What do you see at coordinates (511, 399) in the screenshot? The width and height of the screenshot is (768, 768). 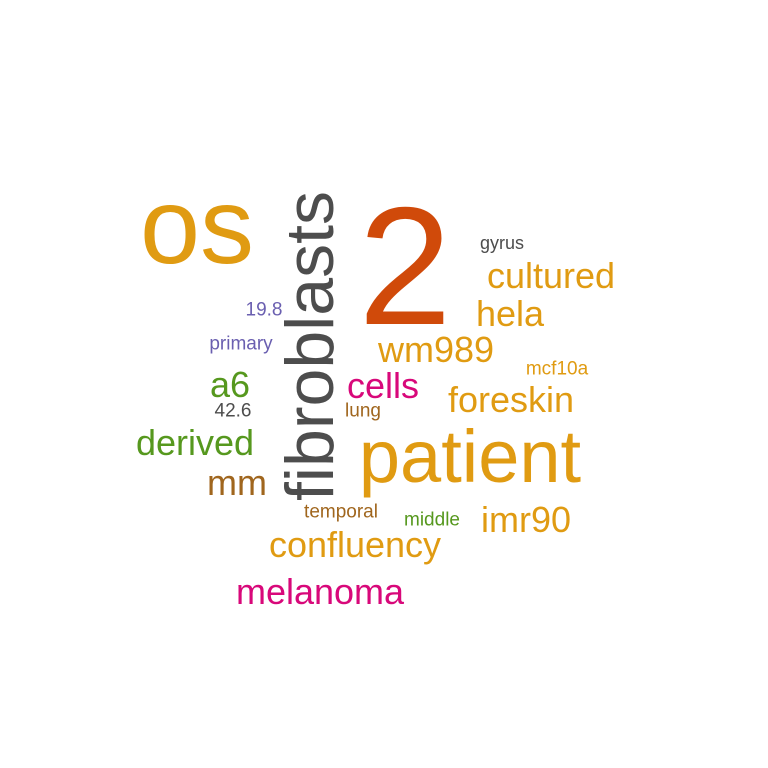 I see `word-foreskin: foreskin` at bounding box center [511, 399].